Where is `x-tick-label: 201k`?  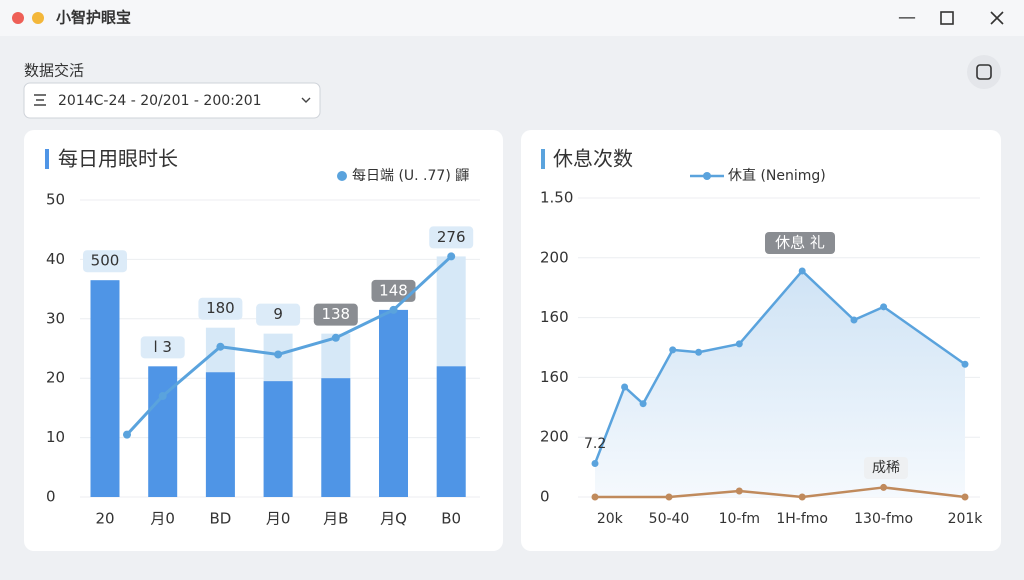
x-tick-label: 201k is located at coordinates (966, 519).